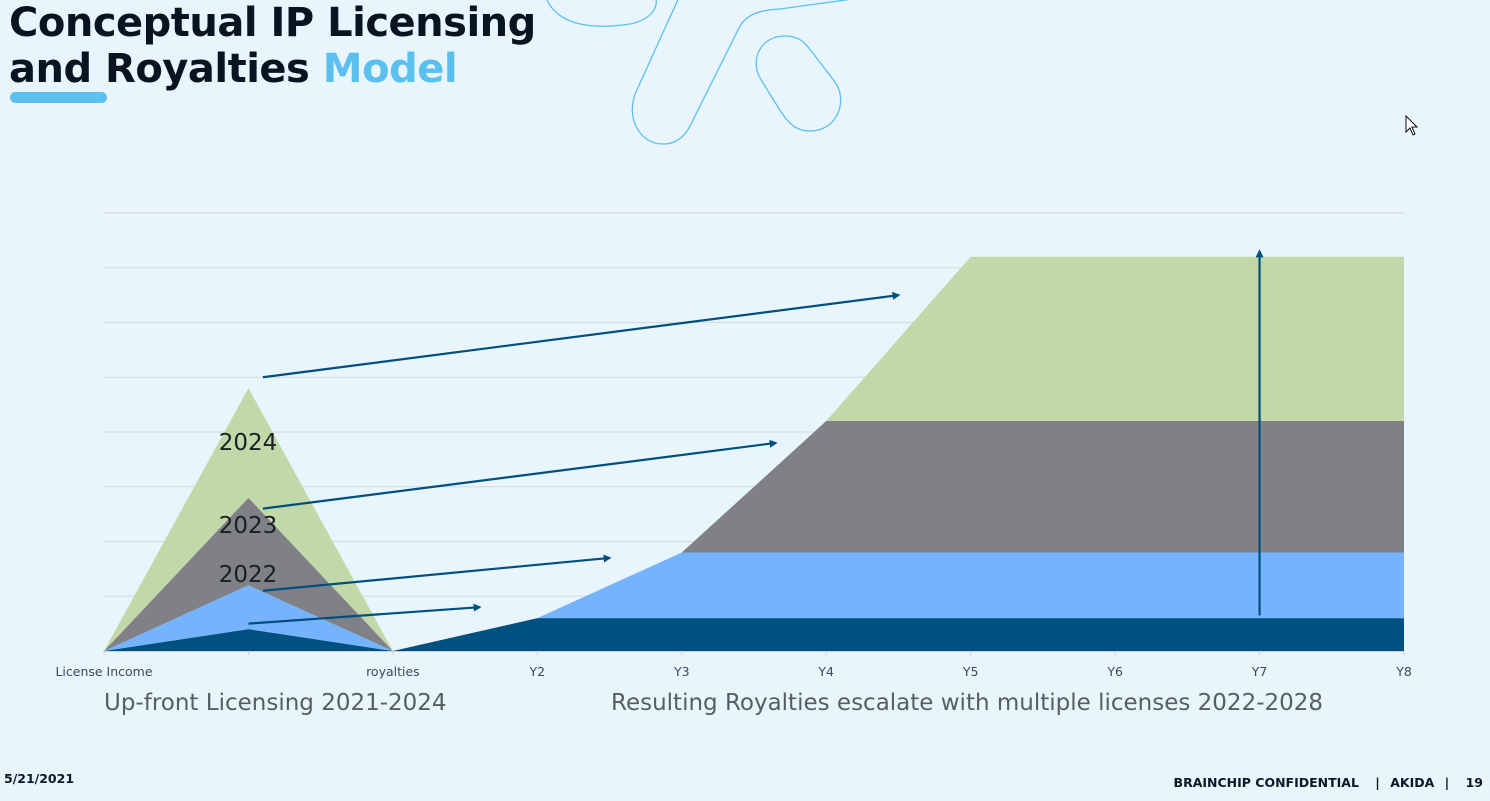  Describe the element at coordinates (248, 443) in the screenshot. I see `year-label-2024: 2024` at that location.